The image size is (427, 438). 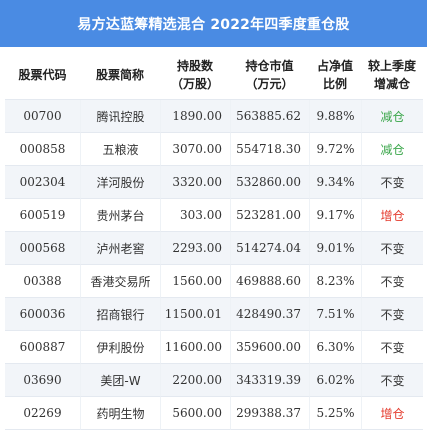 I want to click on table-row: 600887 伊利股份 11600.00 359600.00 6.30% 不变, so click(x=214, y=347).